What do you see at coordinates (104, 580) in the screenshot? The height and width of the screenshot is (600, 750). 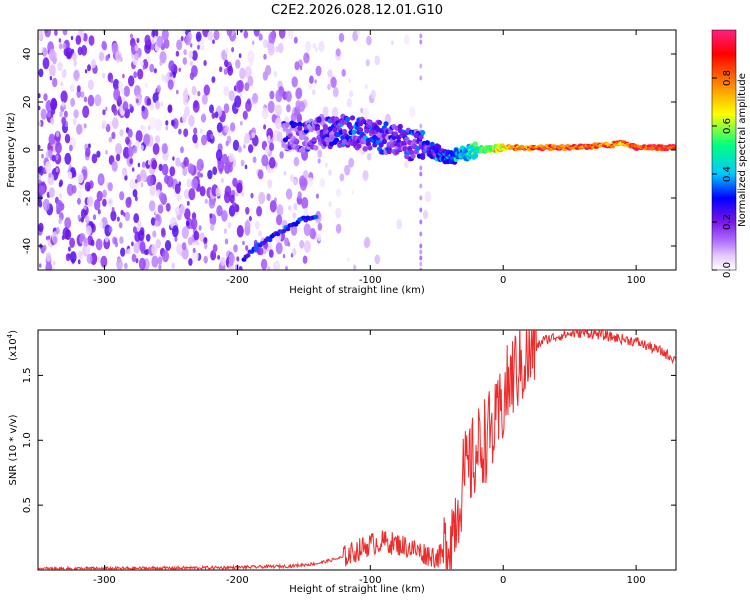 I see `x-tick-label: -300` at bounding box center [104, 580].